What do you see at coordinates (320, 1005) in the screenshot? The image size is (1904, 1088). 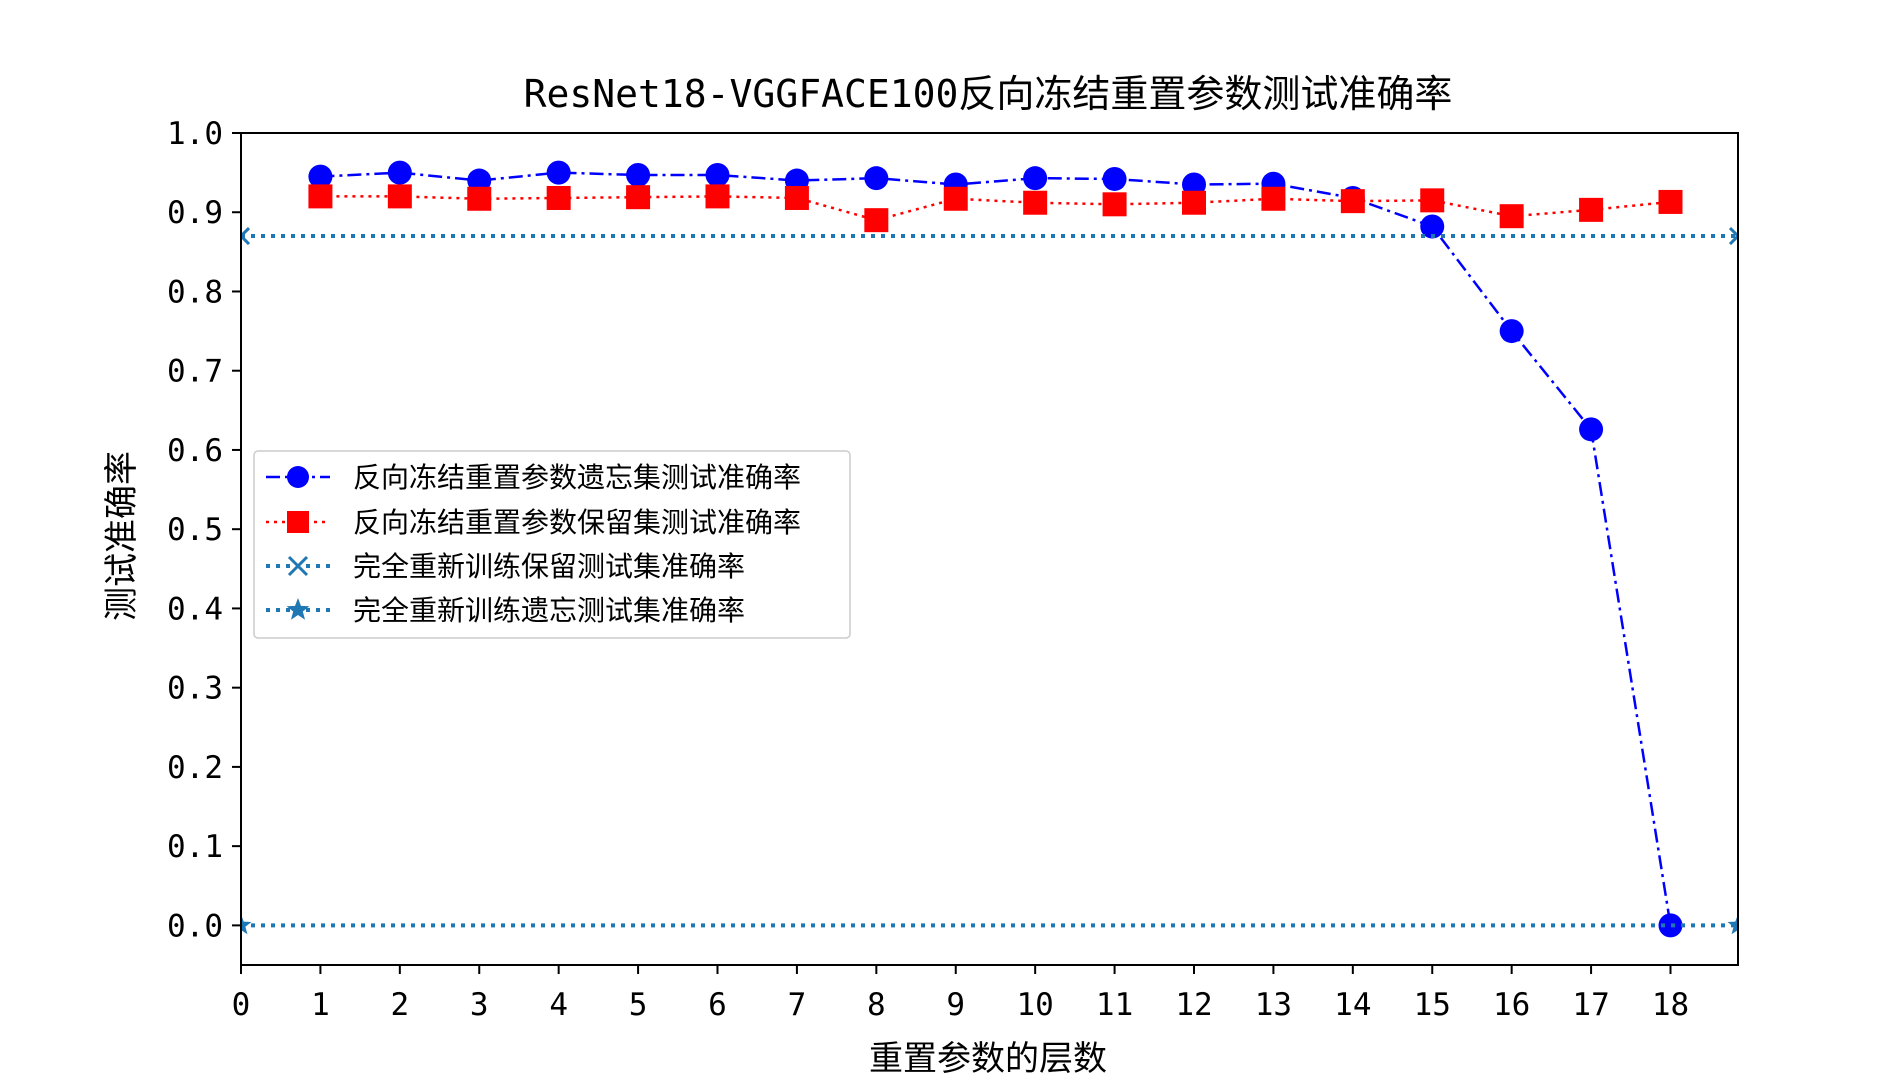 I see `x-tick-label: 1` at bounding box center [320, 1005].